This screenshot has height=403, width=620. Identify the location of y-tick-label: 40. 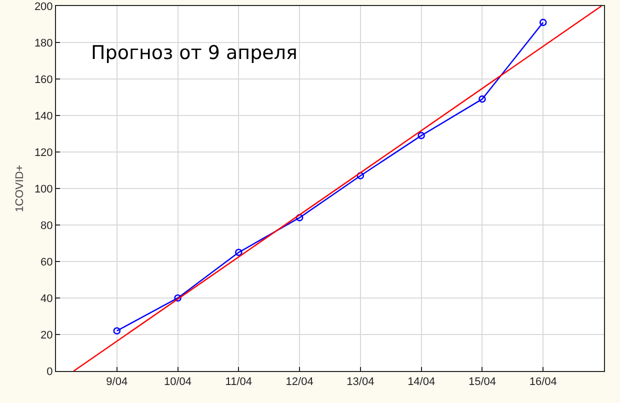
(46, 298).